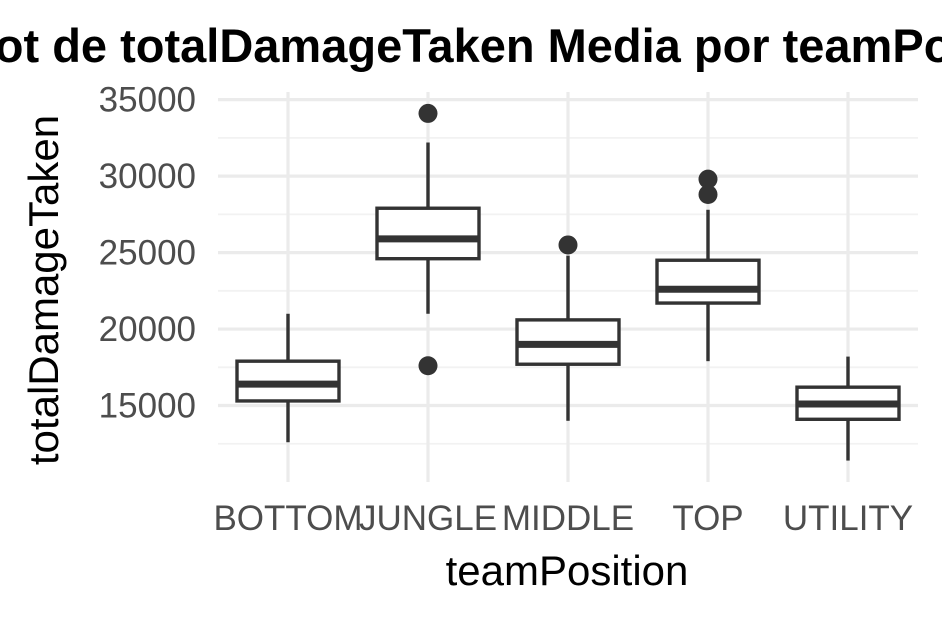 This screenshot has height=619, width=942. I want to click on box-utility, so click(848, 408).